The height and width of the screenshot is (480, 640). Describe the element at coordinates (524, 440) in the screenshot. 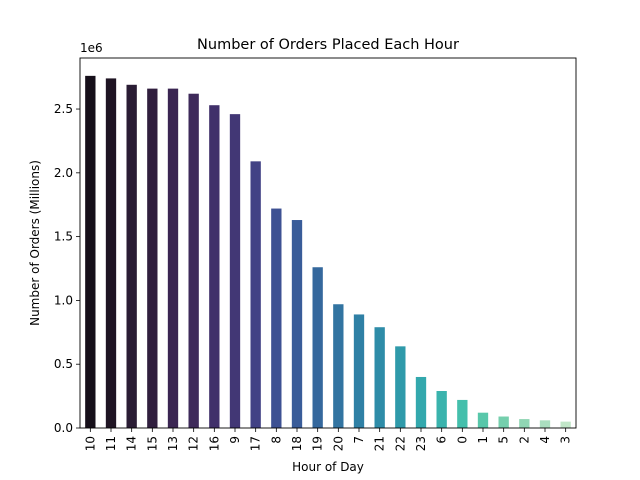

I see `x-tick-label: 2` at that location.